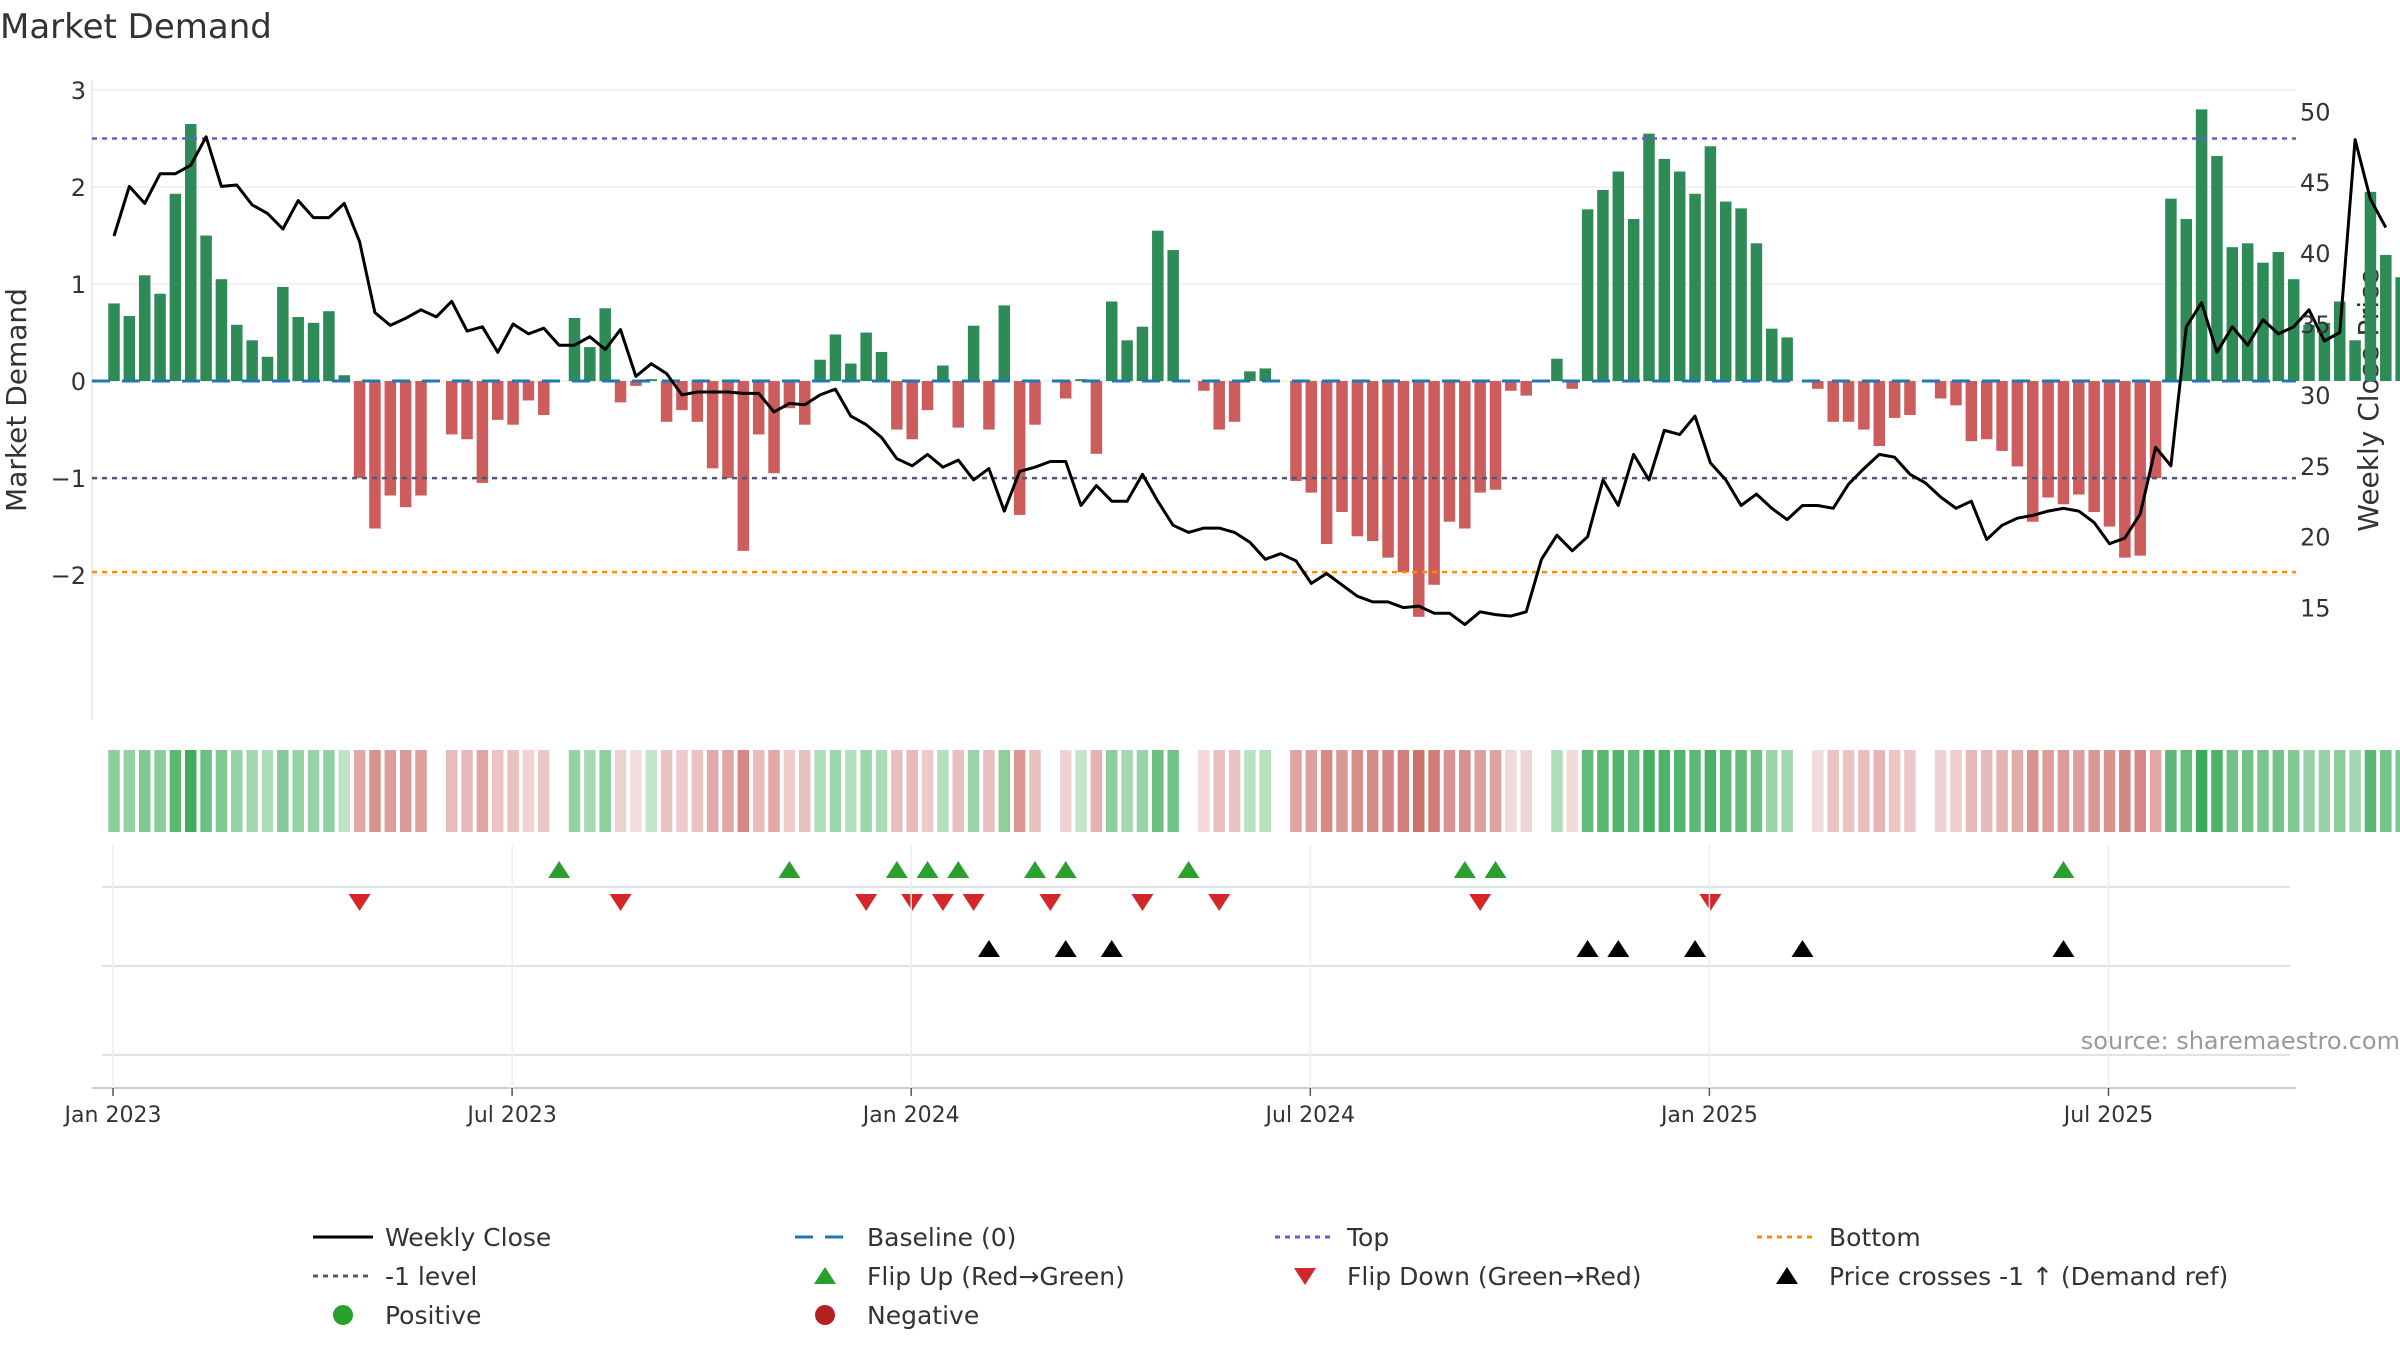 The image size is (2400, 1350). I want to click on source-label: source: sharemaestro.com, so click(2240, 1041).